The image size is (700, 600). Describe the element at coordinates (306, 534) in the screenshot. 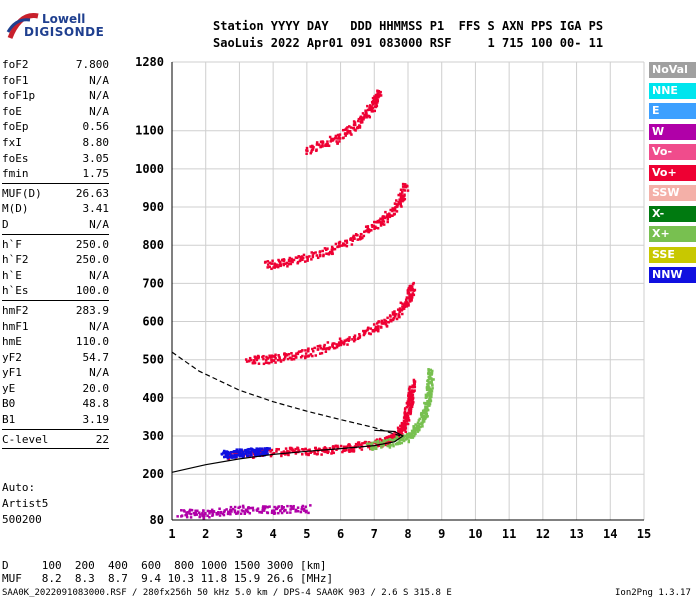

I see `x-tick-label: 5` at that location.